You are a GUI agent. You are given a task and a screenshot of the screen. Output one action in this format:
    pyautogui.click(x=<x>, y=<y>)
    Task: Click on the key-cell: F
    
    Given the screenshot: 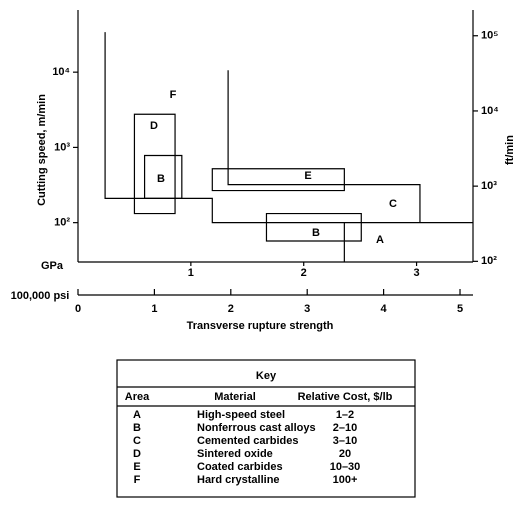 What is the action you would take?
    pyautogui.click(x=137, y=480)
    